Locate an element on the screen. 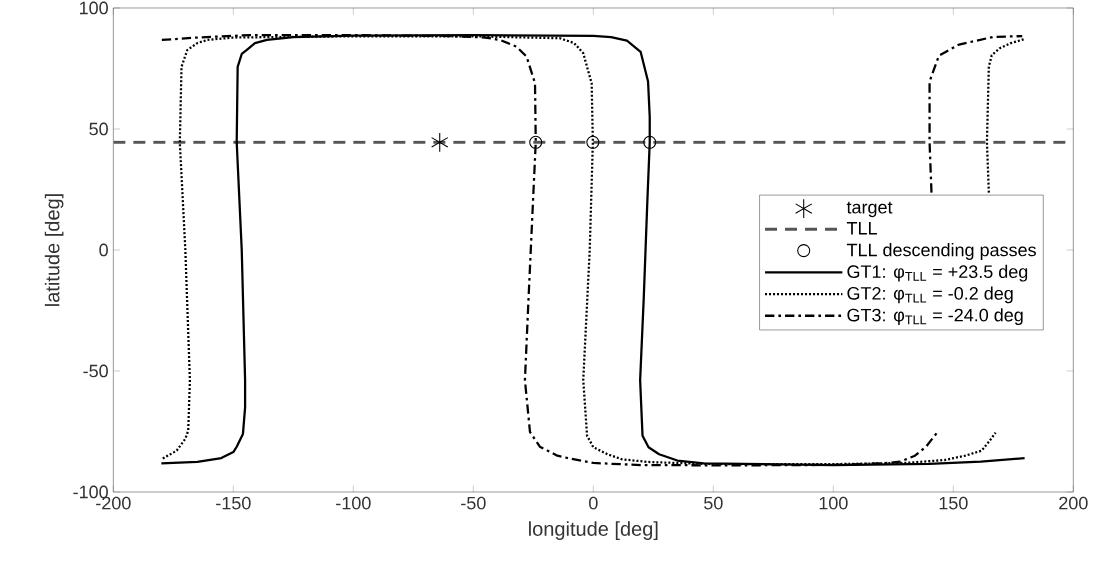 This screenshot has width=1106, height=581. y-axis-title: latitude [deg] is located at coordinates (54, 250).